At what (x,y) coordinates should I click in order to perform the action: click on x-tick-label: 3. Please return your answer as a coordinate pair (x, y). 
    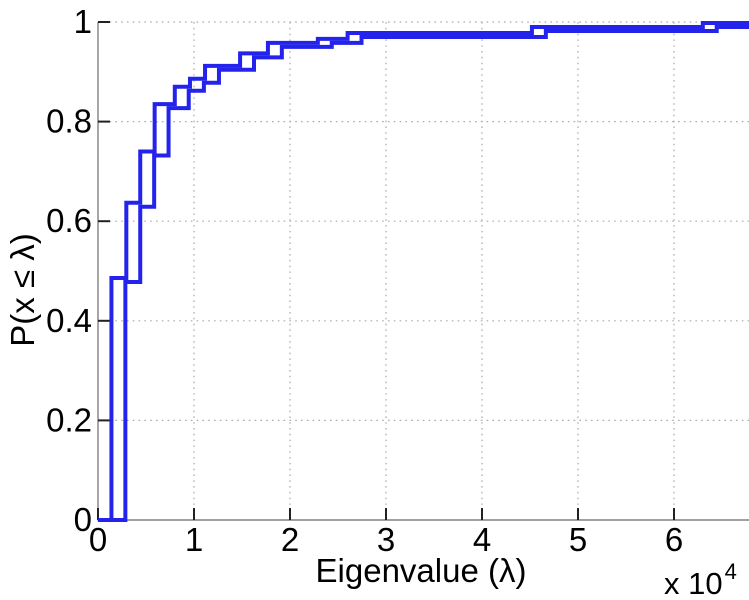
    Looking at the image, I should click on (386, 539).